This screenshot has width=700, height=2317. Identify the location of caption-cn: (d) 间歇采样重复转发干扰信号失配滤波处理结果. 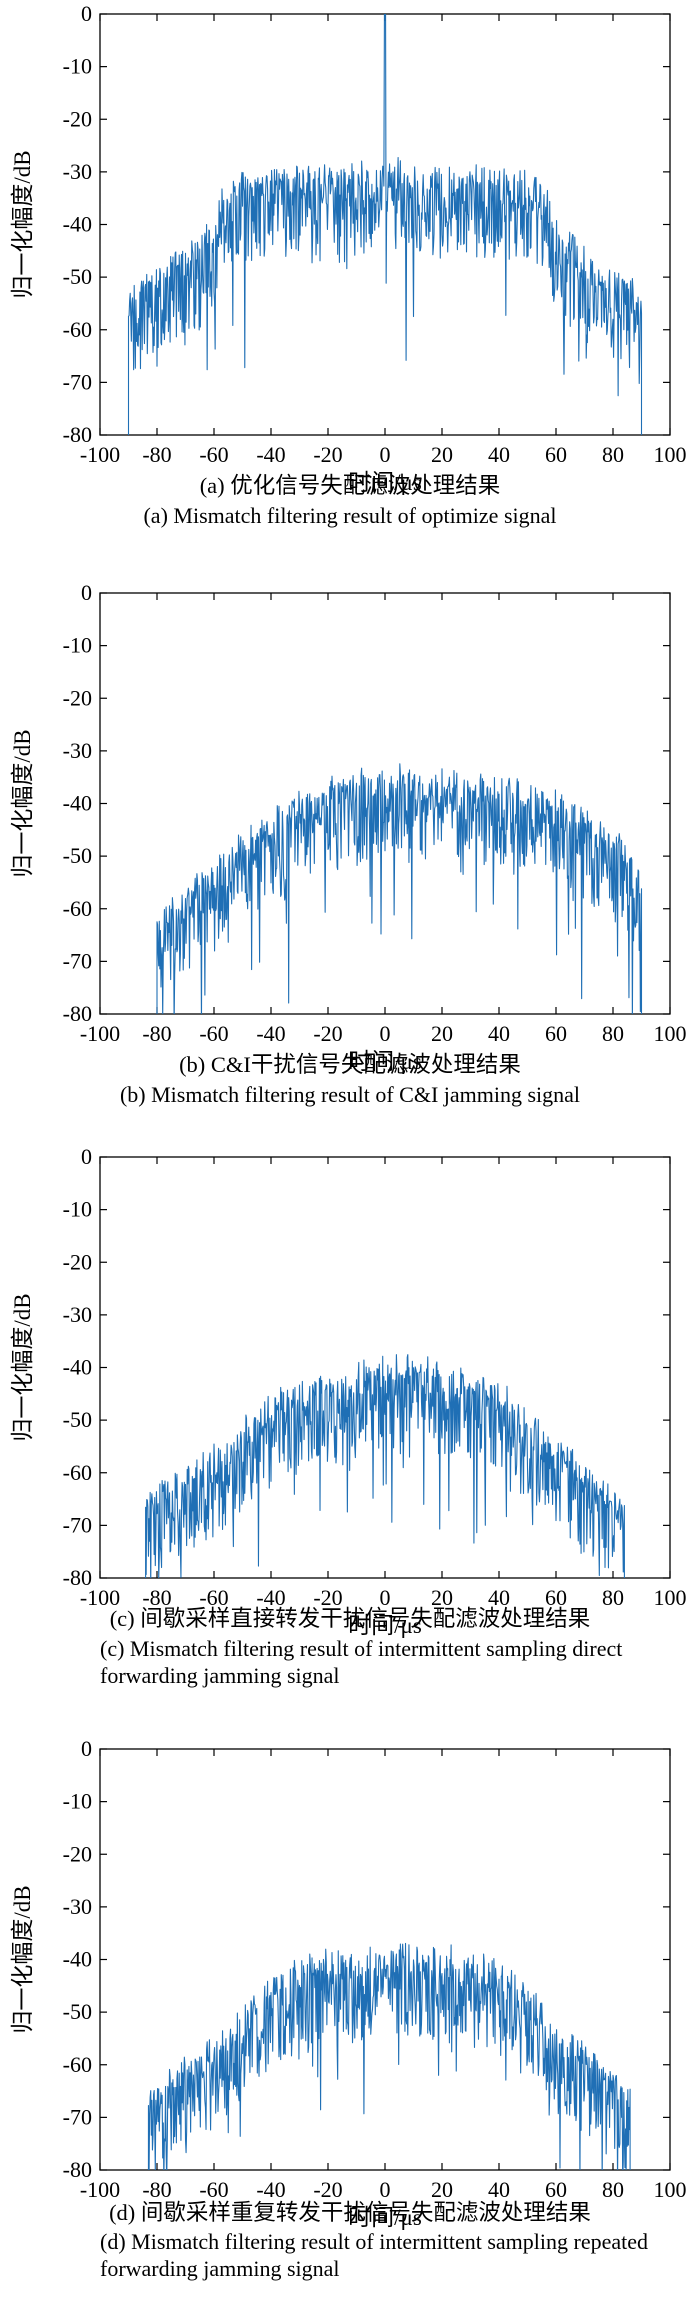
(350, 2212).